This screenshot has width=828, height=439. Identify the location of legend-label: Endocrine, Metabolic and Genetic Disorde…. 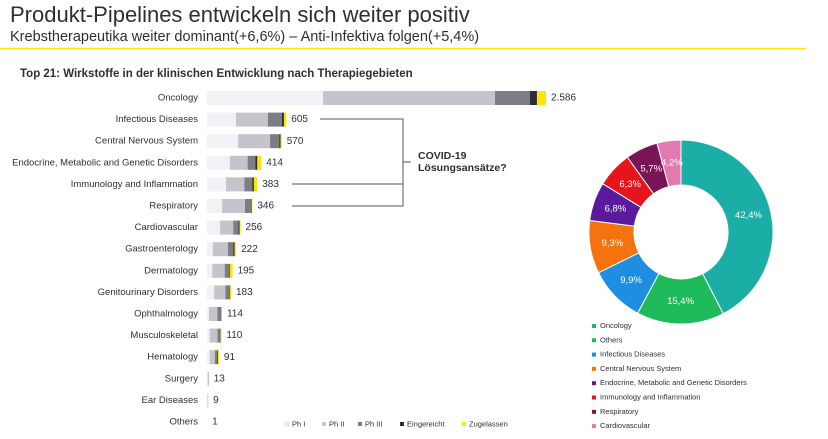
(673, 382).